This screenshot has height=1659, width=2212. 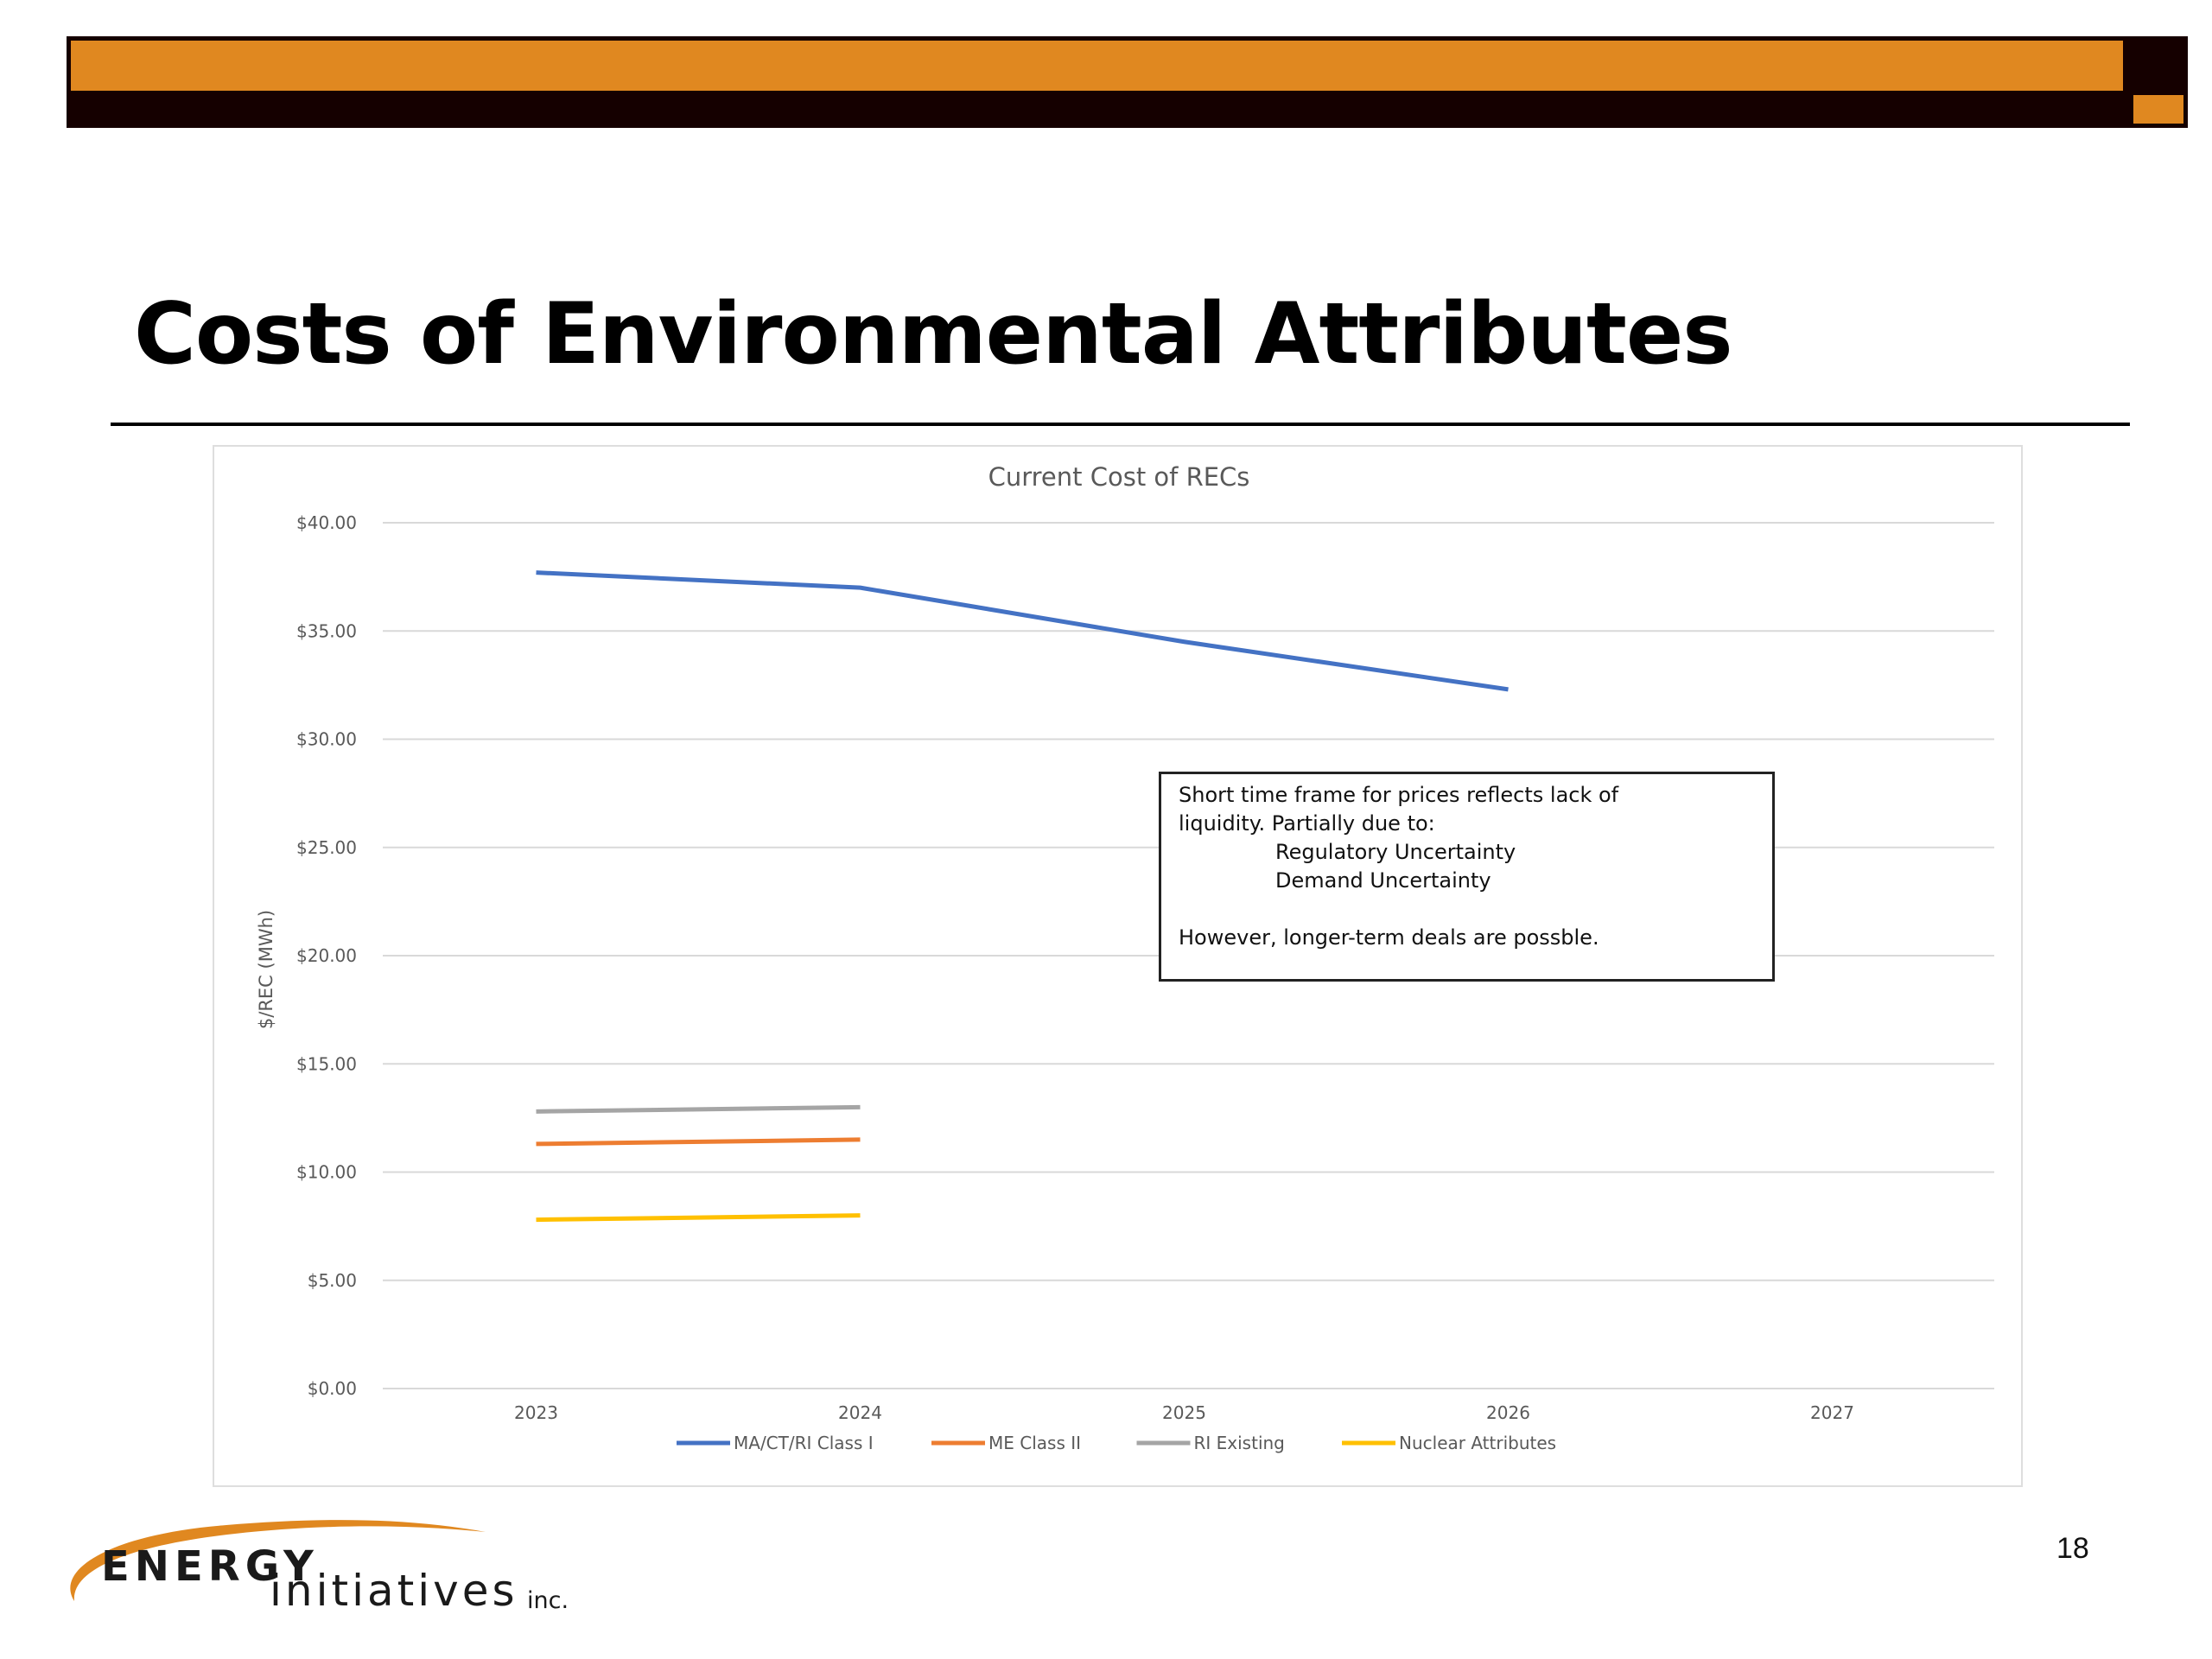 What do you see at coordinates (266, 969) in the screenshot?
I see `y-axis-label: $/REC (MWh)` at bounding box center [266, 969].